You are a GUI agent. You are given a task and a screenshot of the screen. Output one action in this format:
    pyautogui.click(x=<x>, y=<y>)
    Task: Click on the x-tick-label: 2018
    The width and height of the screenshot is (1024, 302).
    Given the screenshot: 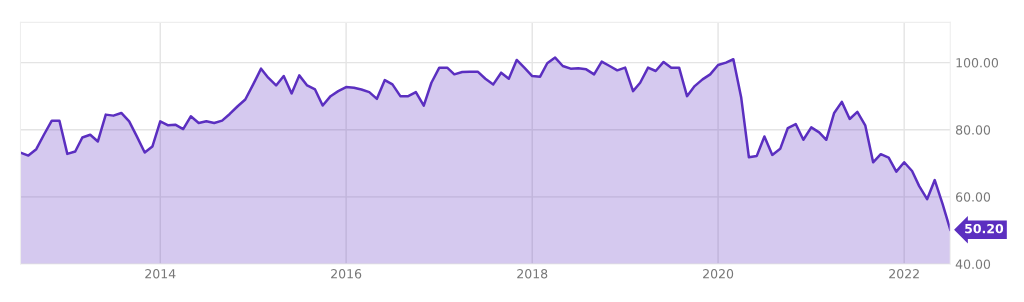 What is the action you would take?
    pyautogui.click(x=532, y=274)
    